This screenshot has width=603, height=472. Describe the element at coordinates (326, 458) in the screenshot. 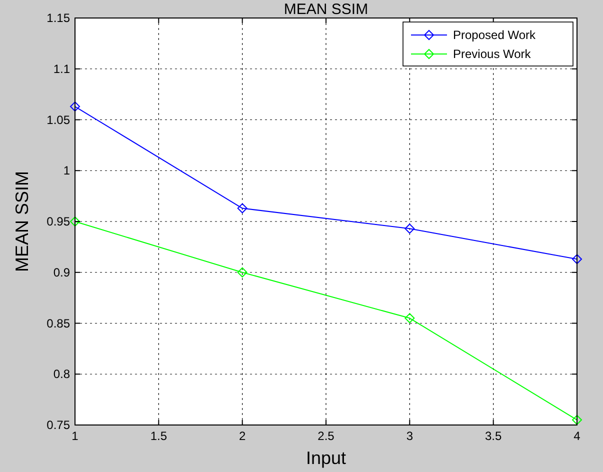

I see `x-axis-title: Input` at that location.